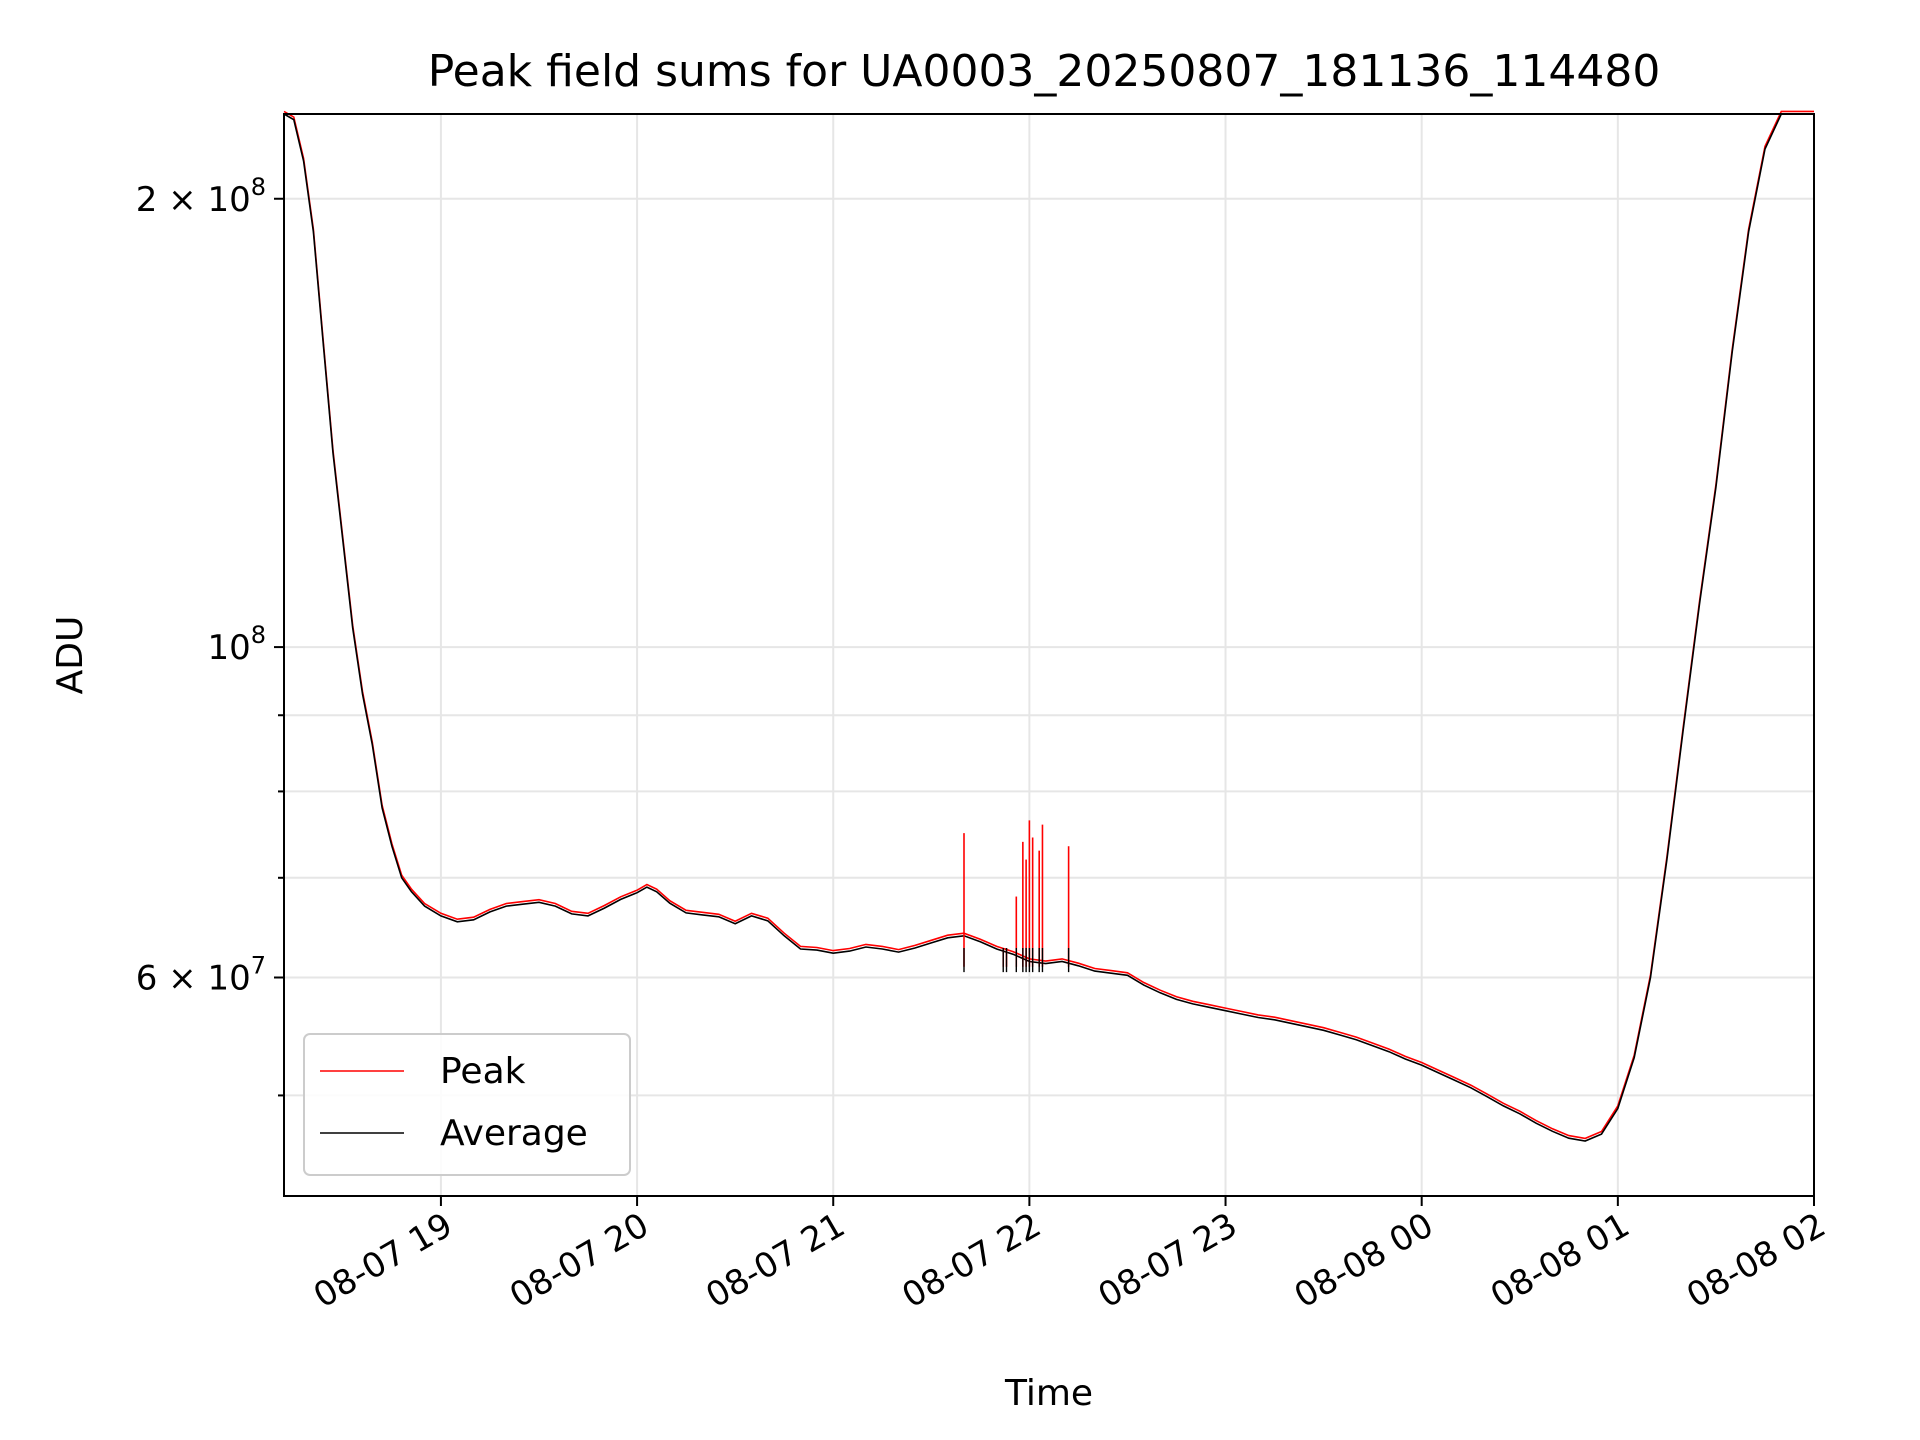 The height and width of the screenshot is (1440, 1920). I want to click on y-tick-label: 2 × 108, so click(201, 196).